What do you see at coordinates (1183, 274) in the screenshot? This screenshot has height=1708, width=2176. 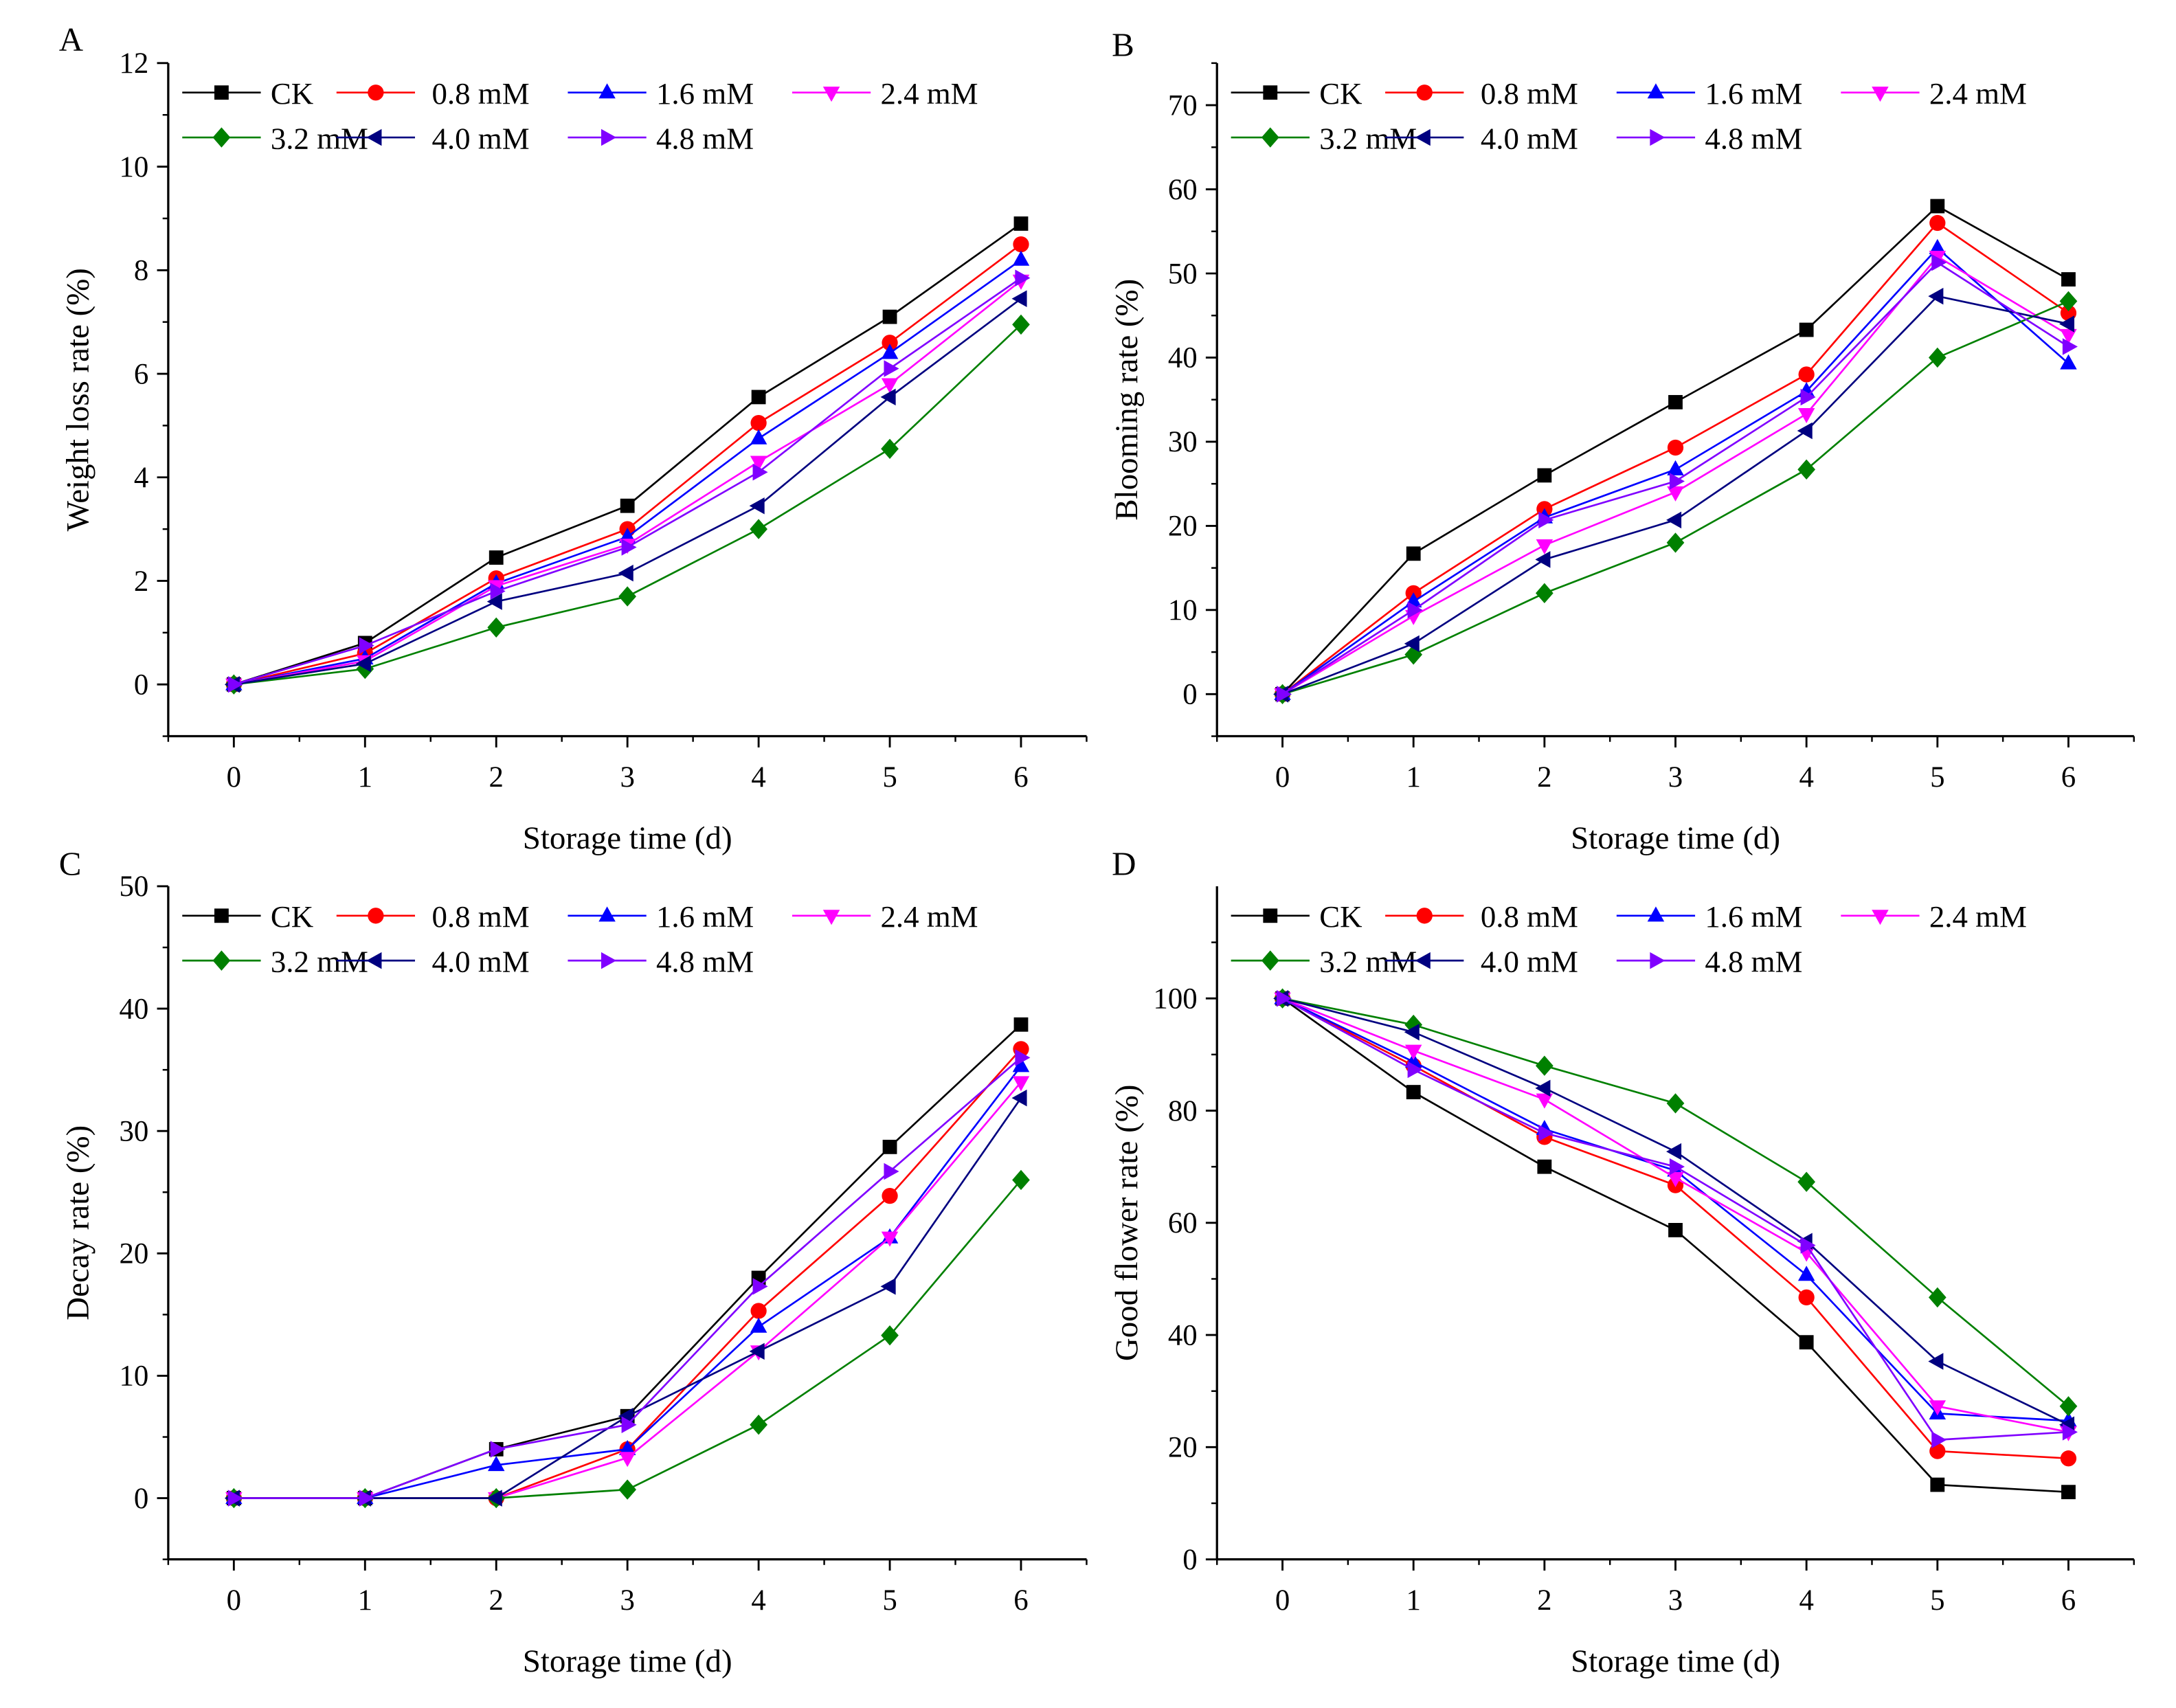 I see `y-tick-label: 50` at bounding box center [1183, 274].